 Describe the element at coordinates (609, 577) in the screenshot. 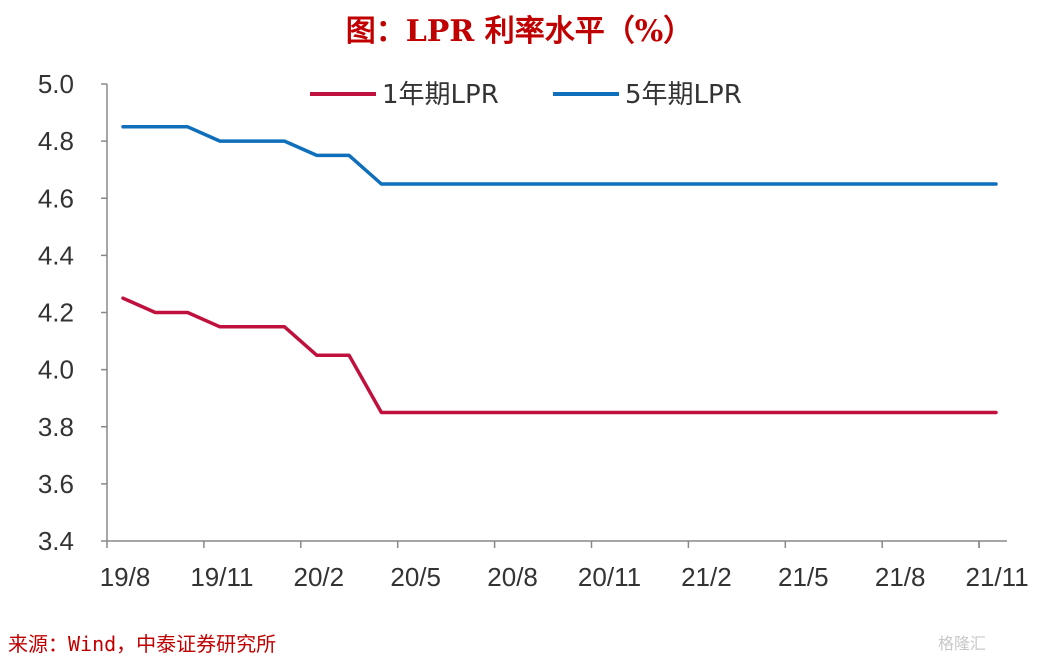

I see `x-tick-label: 20/11` at that location.